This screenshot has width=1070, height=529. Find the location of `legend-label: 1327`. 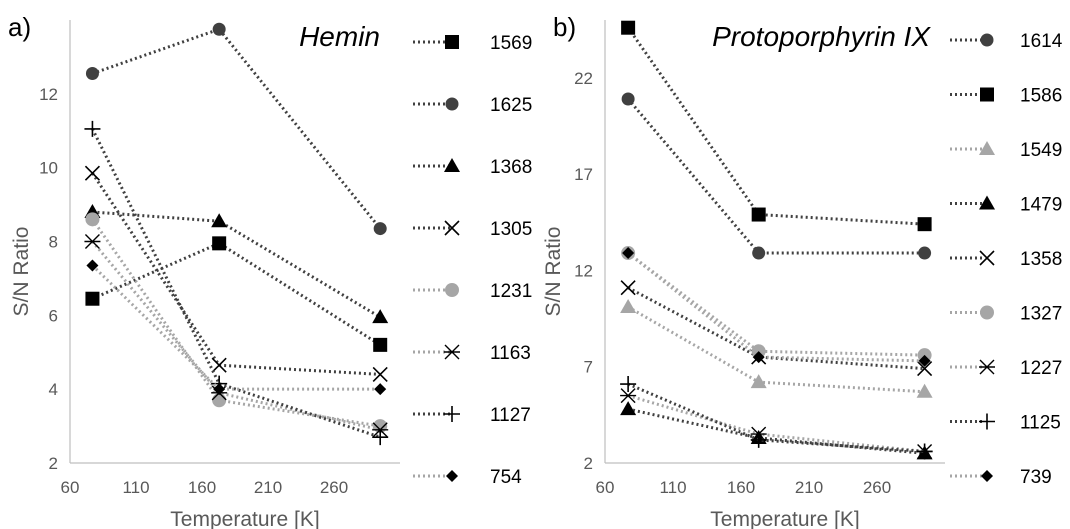

legend-label: 1327 is located at coordinates (1041, 314).